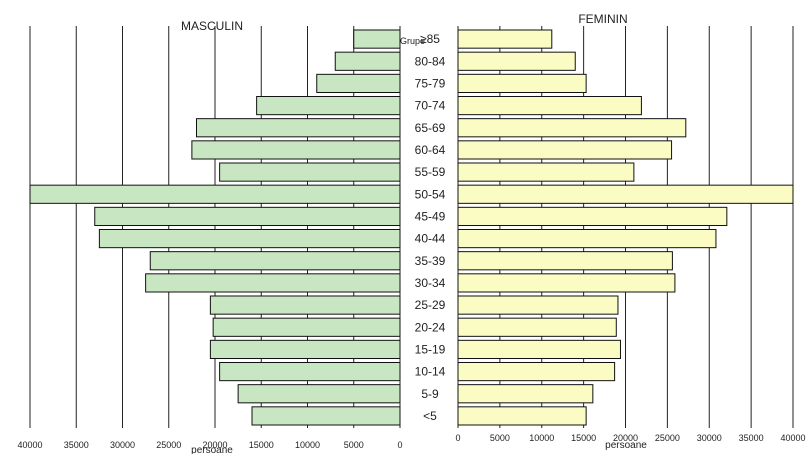 Image resolution: width=810 pixels, height=454 pixels. I want to click on age-group-label: 35-39, so click(430, 261).